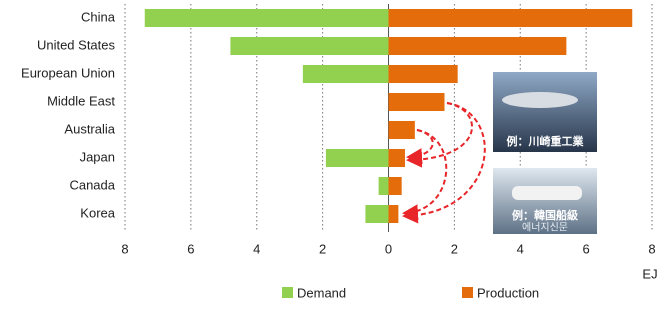 Image resolution: width=670 pixels, height=311 pixels. What do you see at coordinates (97, 156) in the screenshot?
I see `category-label: Japan` at bounding box center [97, 156].